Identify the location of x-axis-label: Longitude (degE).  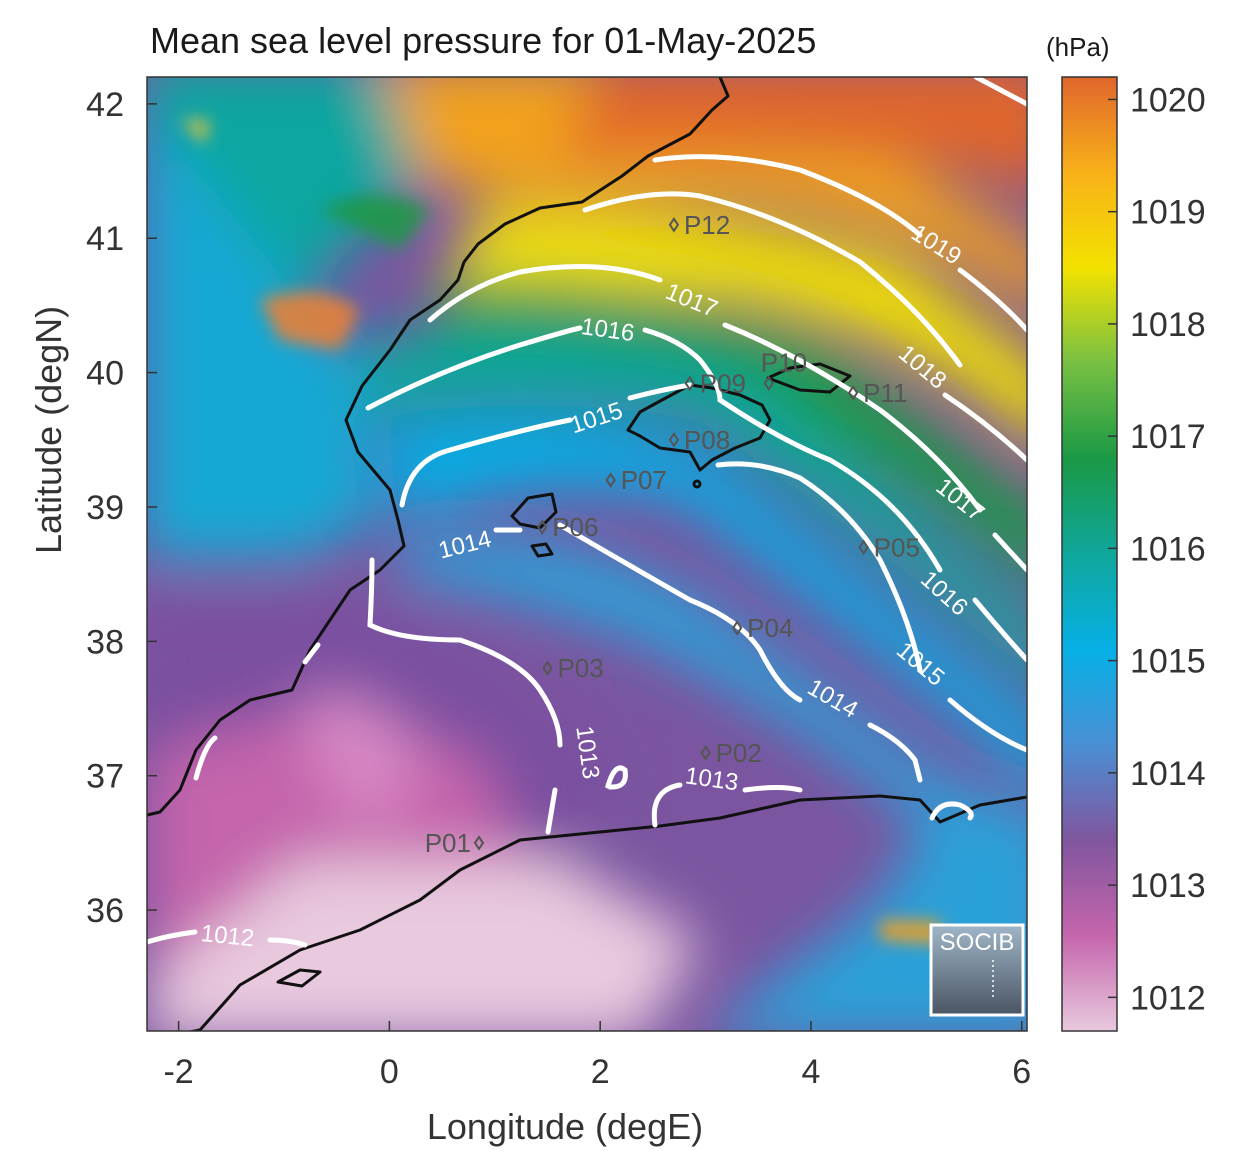
(565, 1126).